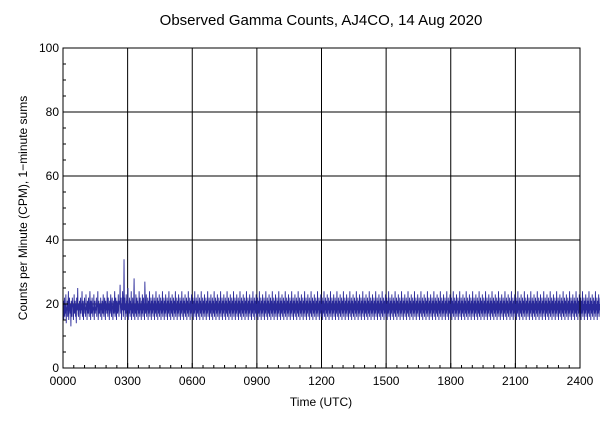 Image resolution: width=600 pixels, height=428 pixels. Describe the element at coordinates (23, 208) in the screenshot. I see `y-axis-label: Counts per Minute (CPM), 1−minute sums` at that location.